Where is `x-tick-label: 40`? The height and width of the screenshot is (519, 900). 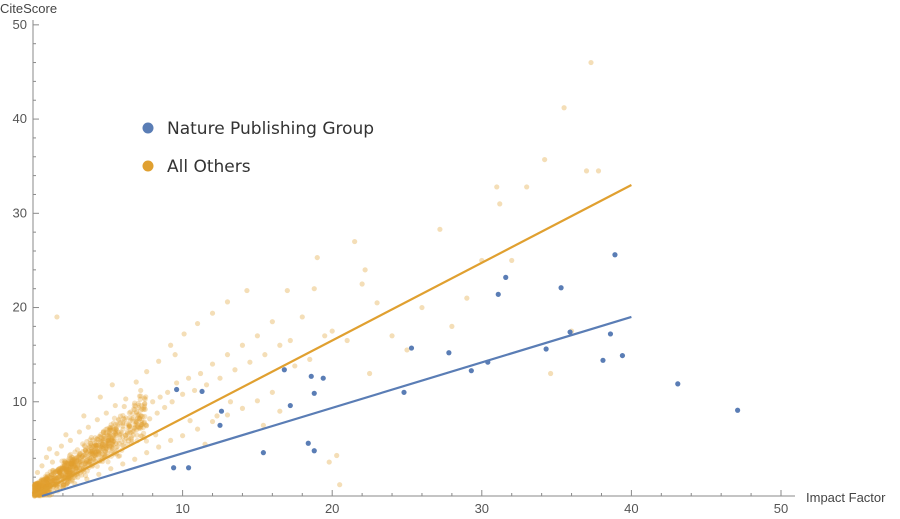 x-tick-label: 40 is located at coordinates (631, 508).